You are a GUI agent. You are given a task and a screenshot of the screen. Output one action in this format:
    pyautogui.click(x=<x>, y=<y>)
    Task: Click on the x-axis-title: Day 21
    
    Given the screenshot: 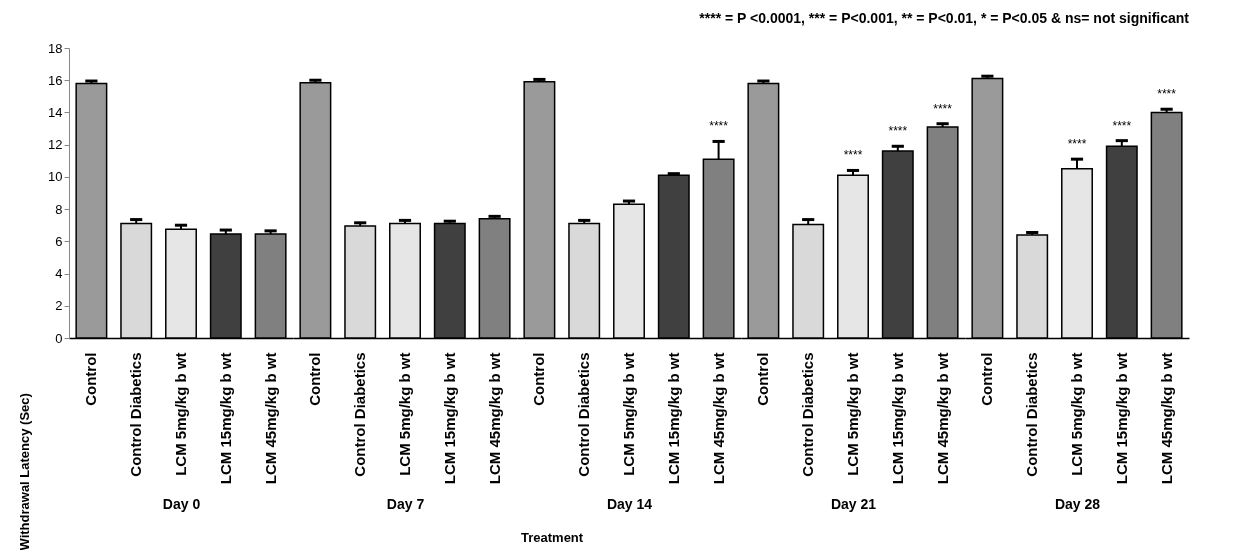 What is the action you would take?
    pyautogui.click(x=853, y=504)
    